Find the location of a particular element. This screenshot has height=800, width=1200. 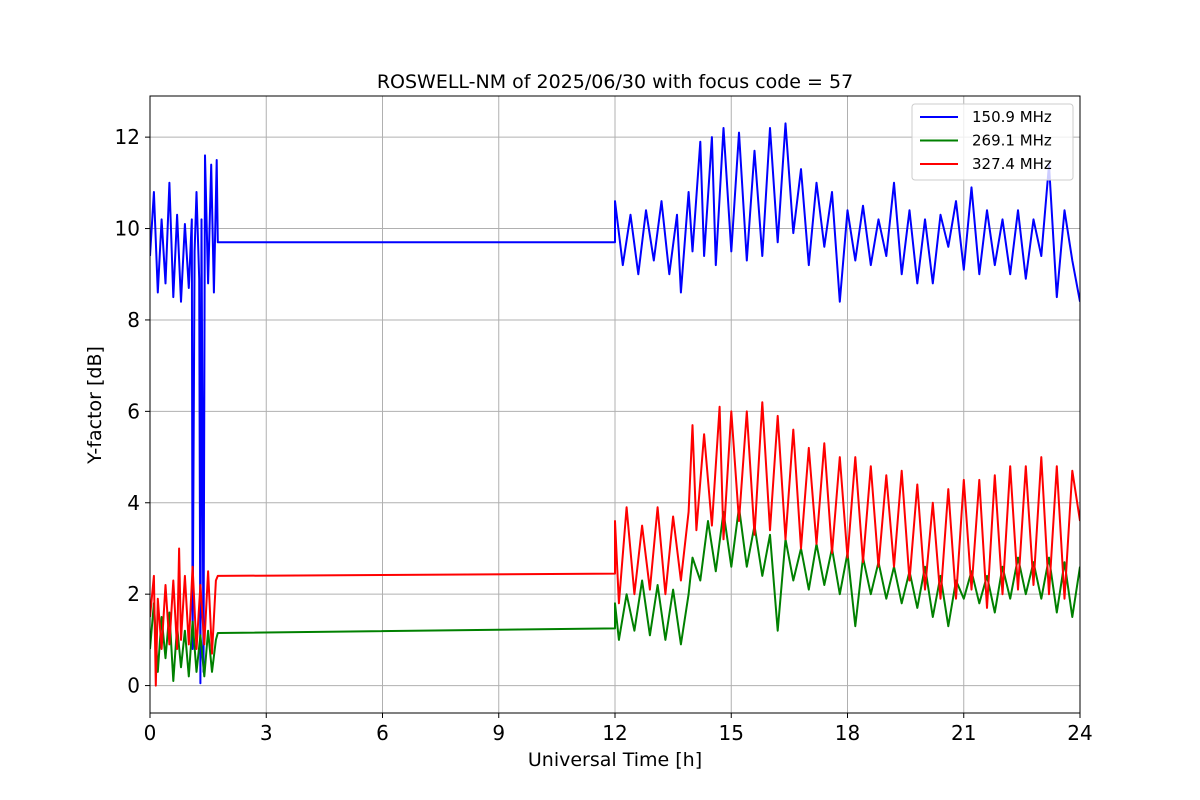

x-axis-label: Universal Time [h] is located at coordinates (615, 760).